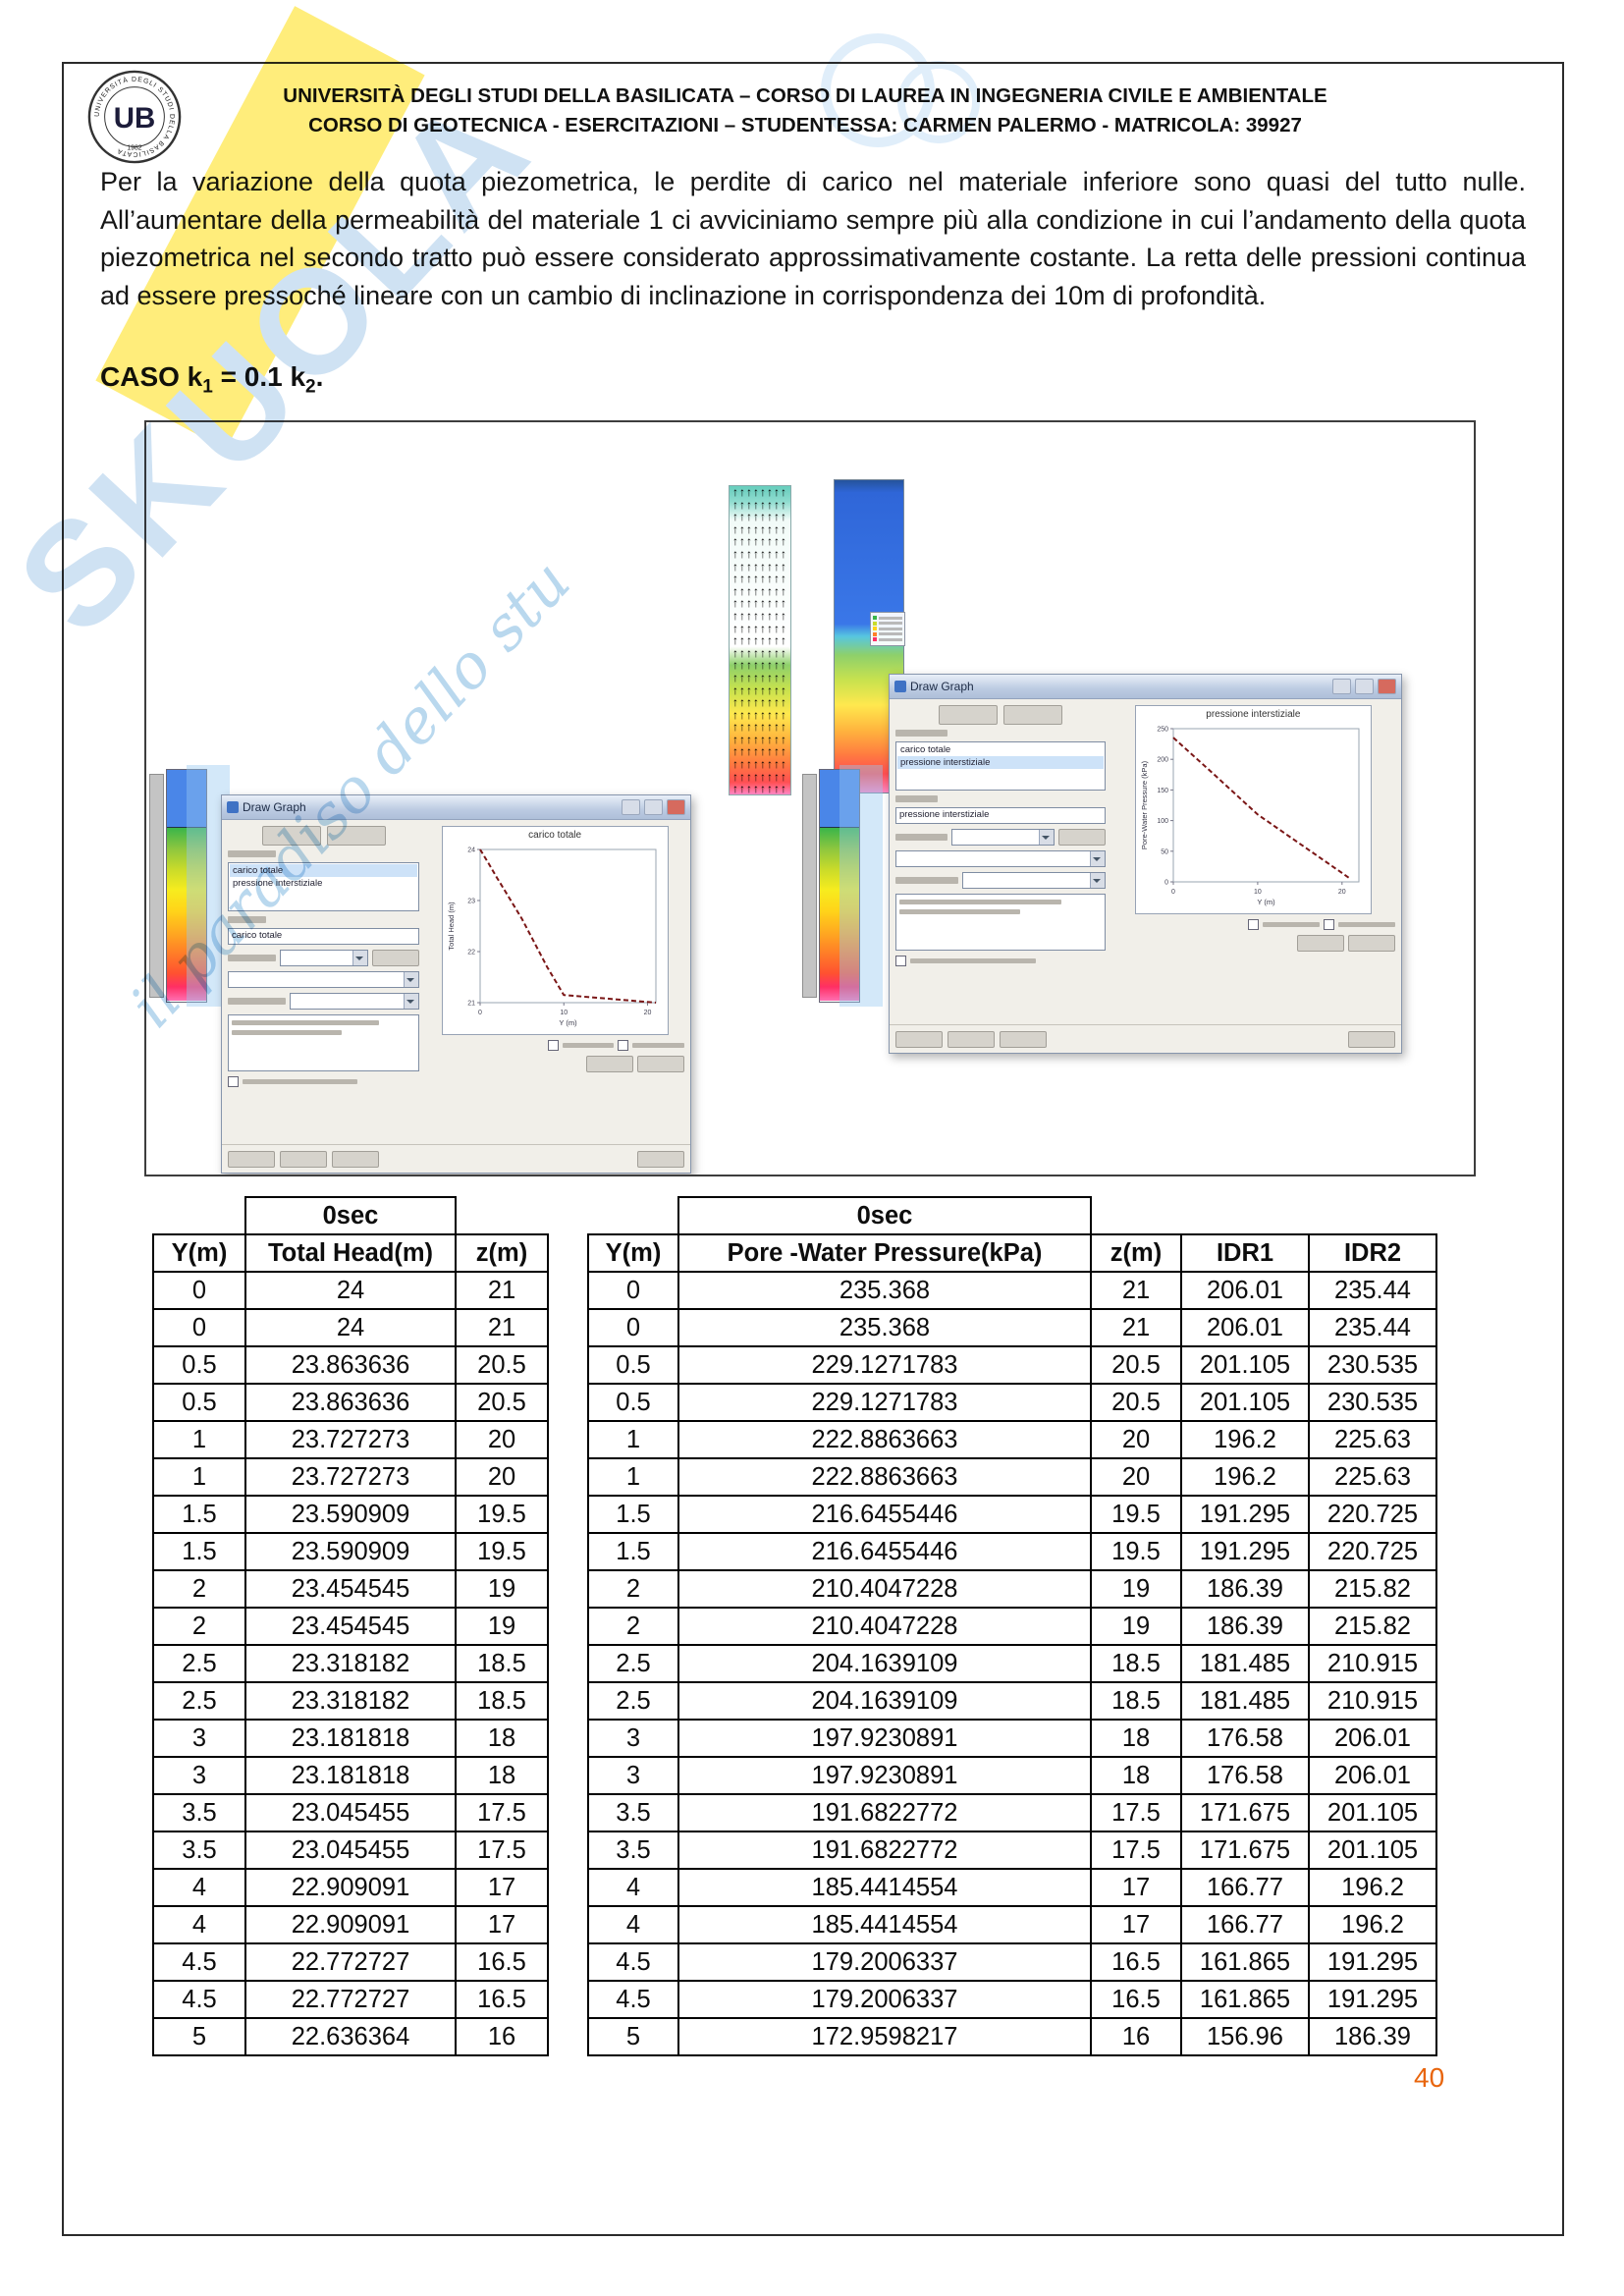 The height and width of the screenshot is (2296, 1624). Describe the element at coordinates (350, 1402) in the screenshot. I see `table-row: 0.5 23.863636 20.5` at that location.